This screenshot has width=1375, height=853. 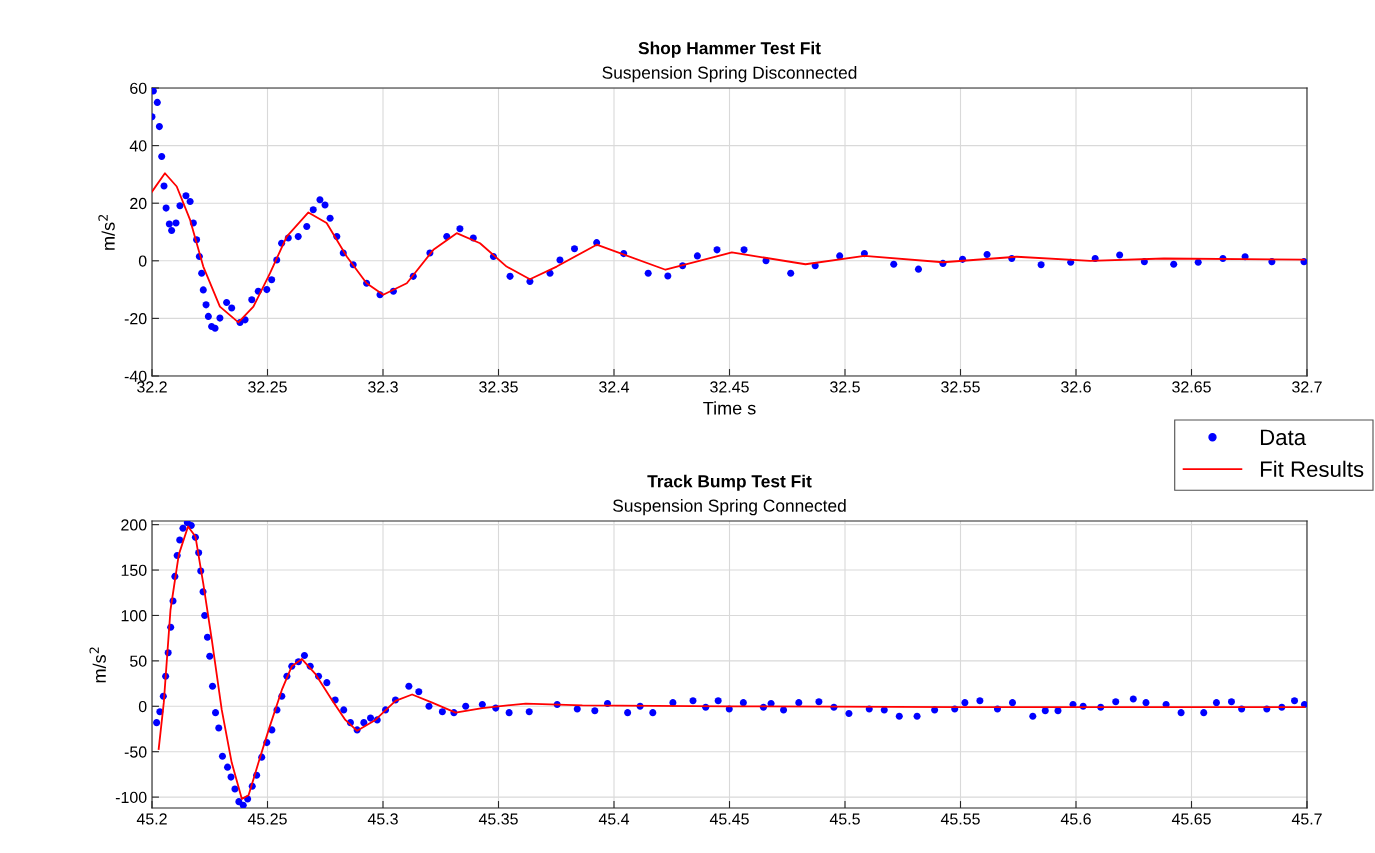 What do you see at coordinates (134, 616) in the screenshot?
I see `y-tick-label: 100` at bounding box center [134, 616].